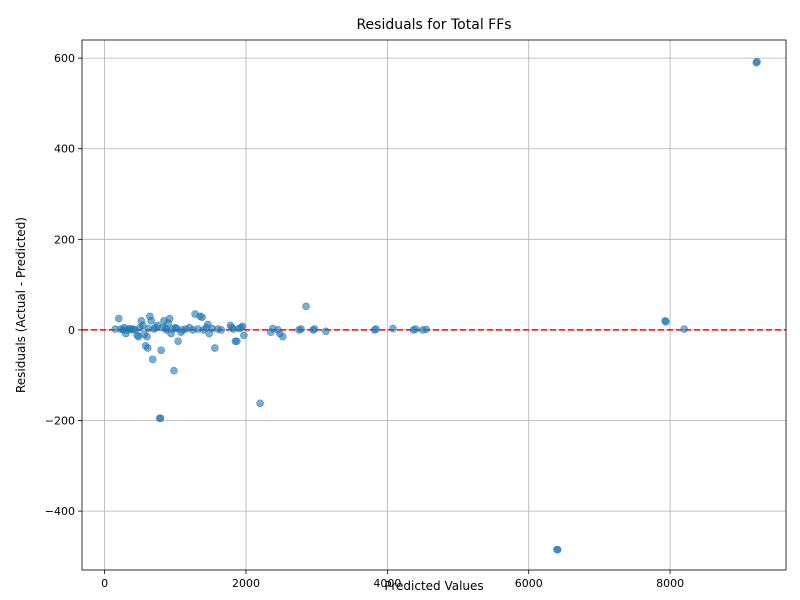 The width and height of the screenshot is (800, 600). Describe the element at coordinates (71, 330) in the screenshot. I see `y-tick-label: 0` at that location.